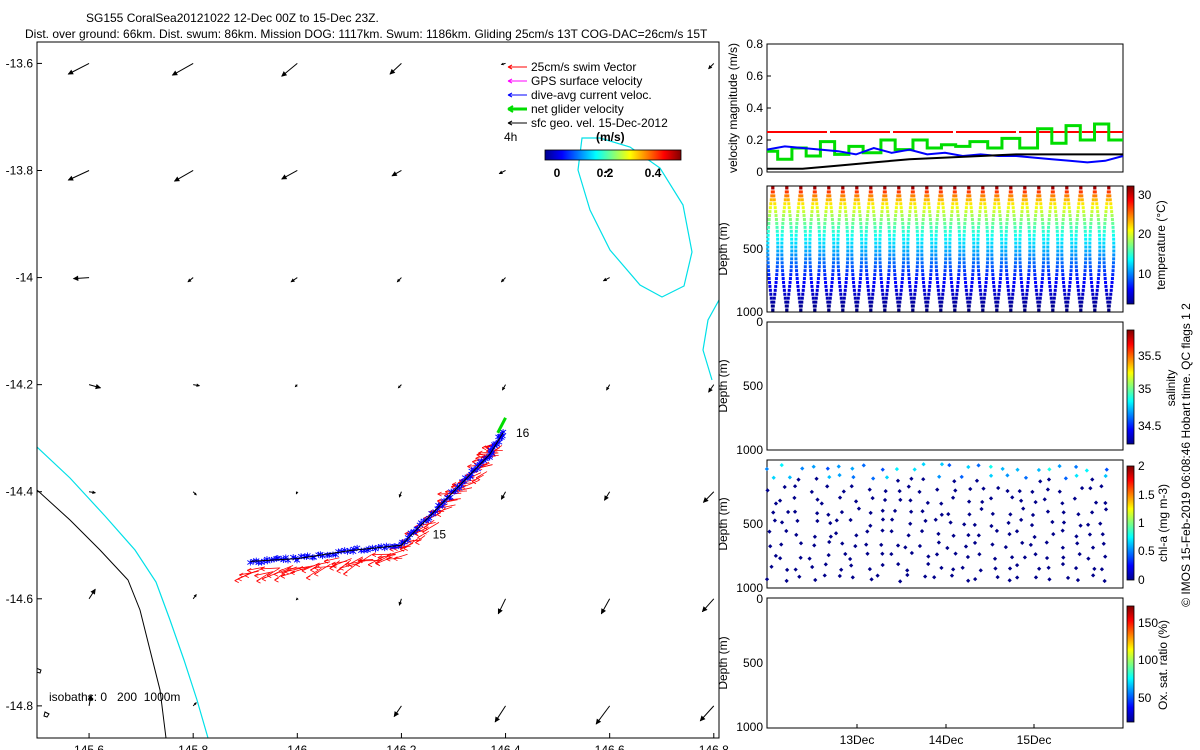 This screenshot has height=750, width=1200. What do you see at coordinates (1130, 523) in the screenshot?
I see `chlorophyll-colorbar` at bounding box center [1130, 523].